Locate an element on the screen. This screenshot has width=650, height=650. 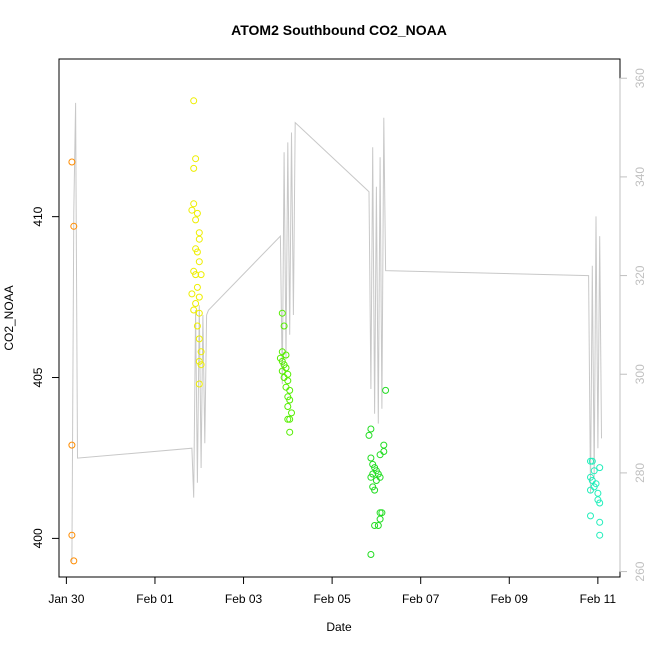
y-right-tick-label: 260 is located at coordinates (640, 571).